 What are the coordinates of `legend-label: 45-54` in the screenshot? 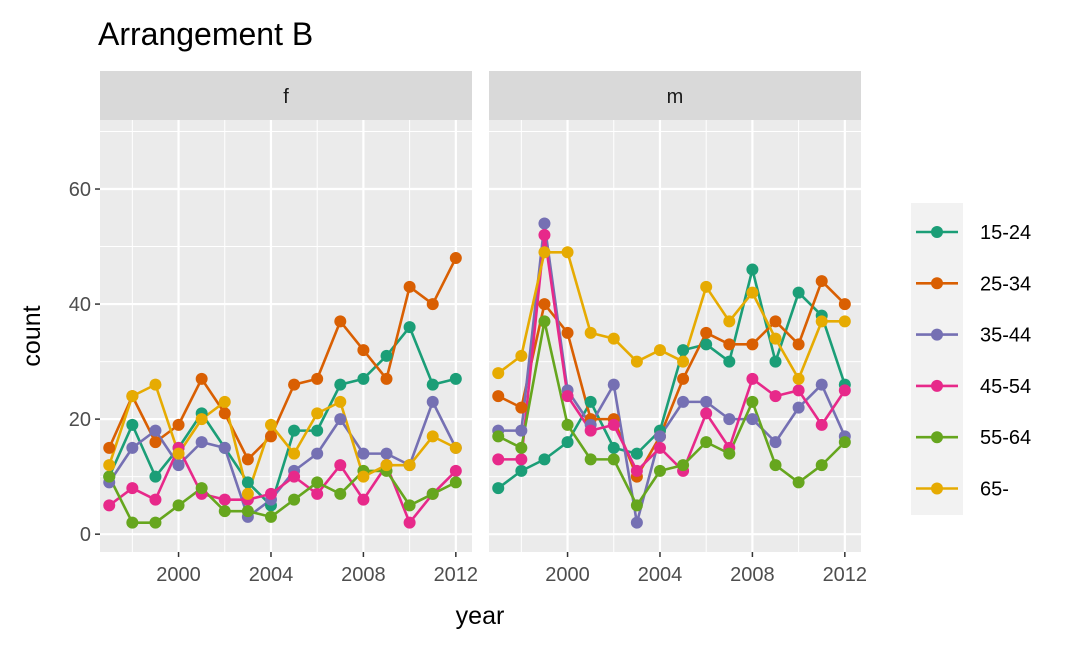 It's located at (1005, 387).